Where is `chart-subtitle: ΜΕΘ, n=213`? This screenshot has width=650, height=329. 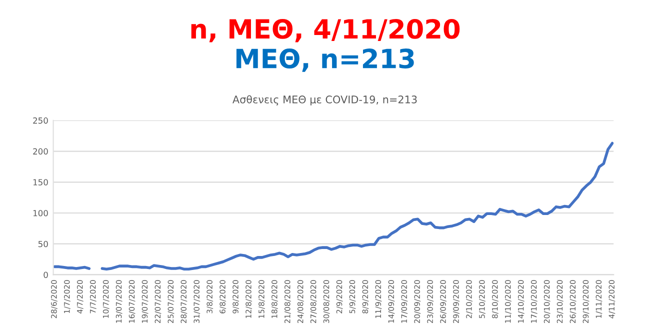
chart-subtitle: ΜΕΘ, n=213 is located at coordinates (325, 60).